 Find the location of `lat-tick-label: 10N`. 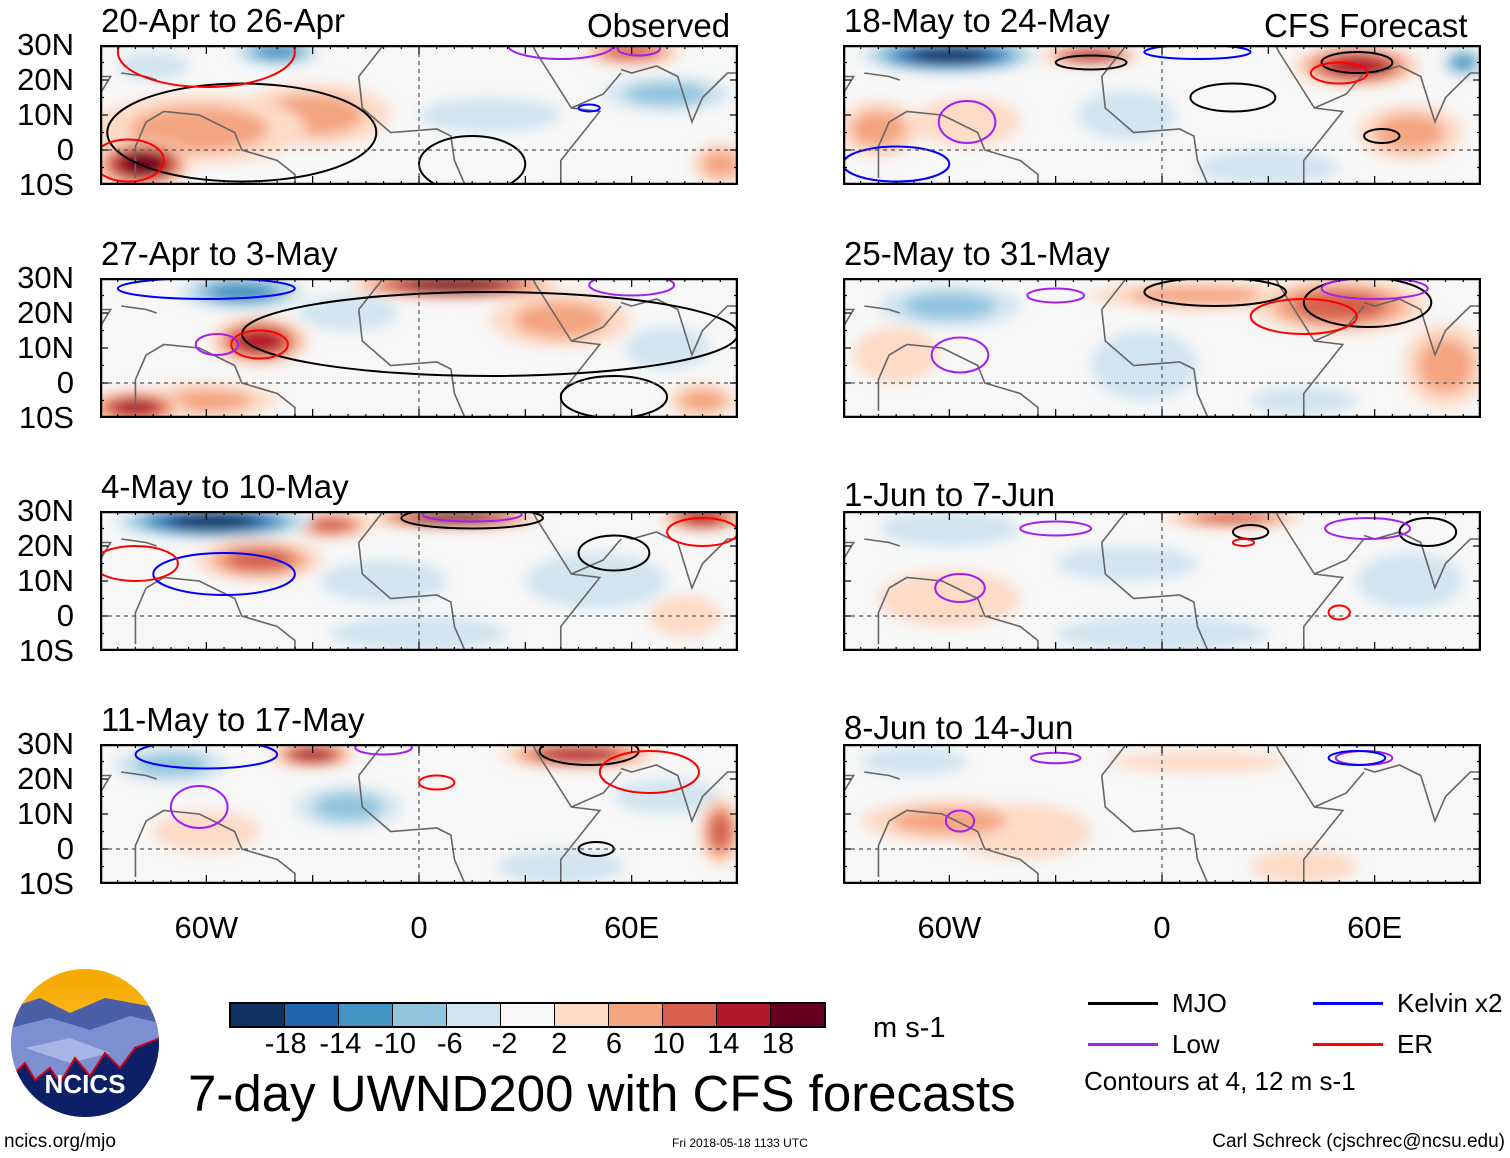

lat-tick-label: 10N is located at coordinates (45, 347).